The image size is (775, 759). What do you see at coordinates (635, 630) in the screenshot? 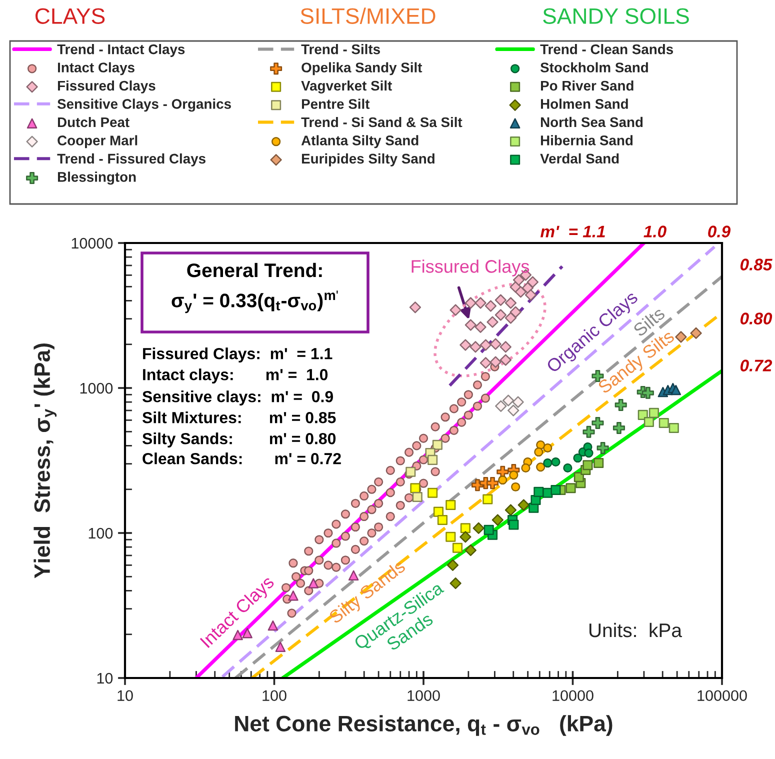
I see `annotation: Units: kPa` at bounding box center [635, 630].